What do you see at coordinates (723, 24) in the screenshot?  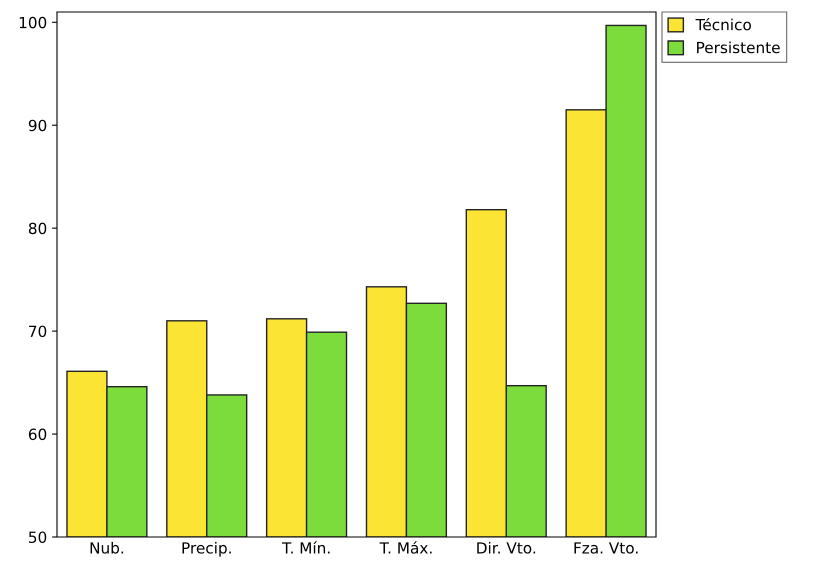 I see `legend-label: Técnico` at bounding box center [723, 24].